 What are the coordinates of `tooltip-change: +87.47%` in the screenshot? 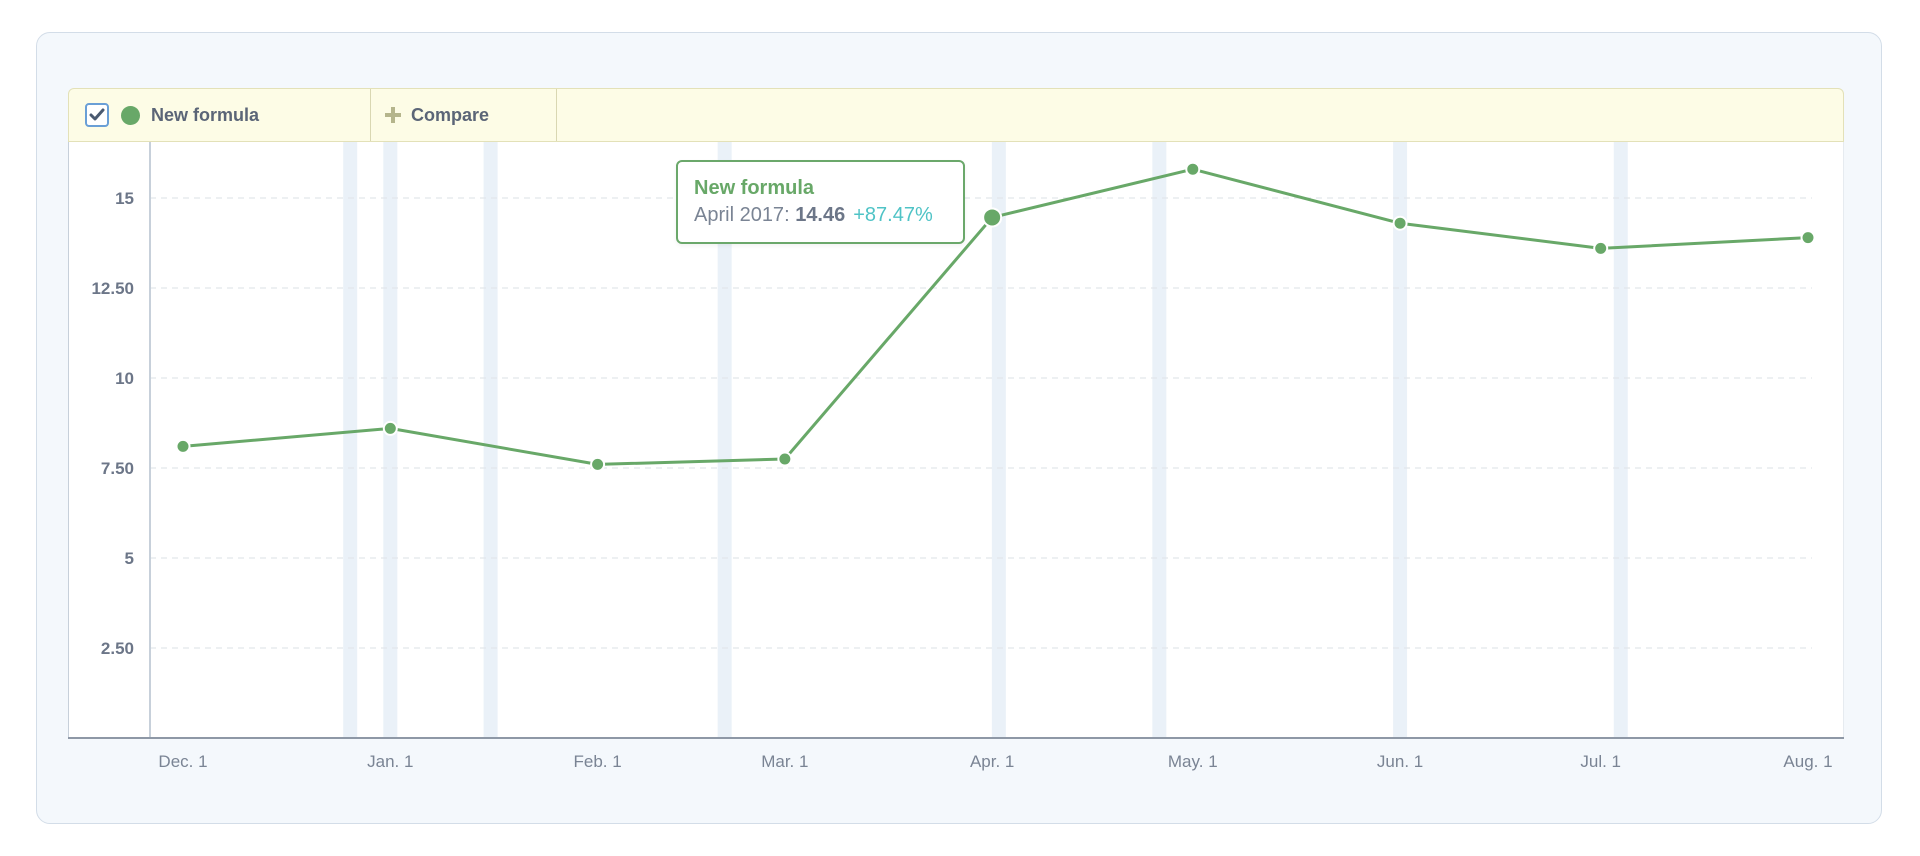 It's located at (893, 215).